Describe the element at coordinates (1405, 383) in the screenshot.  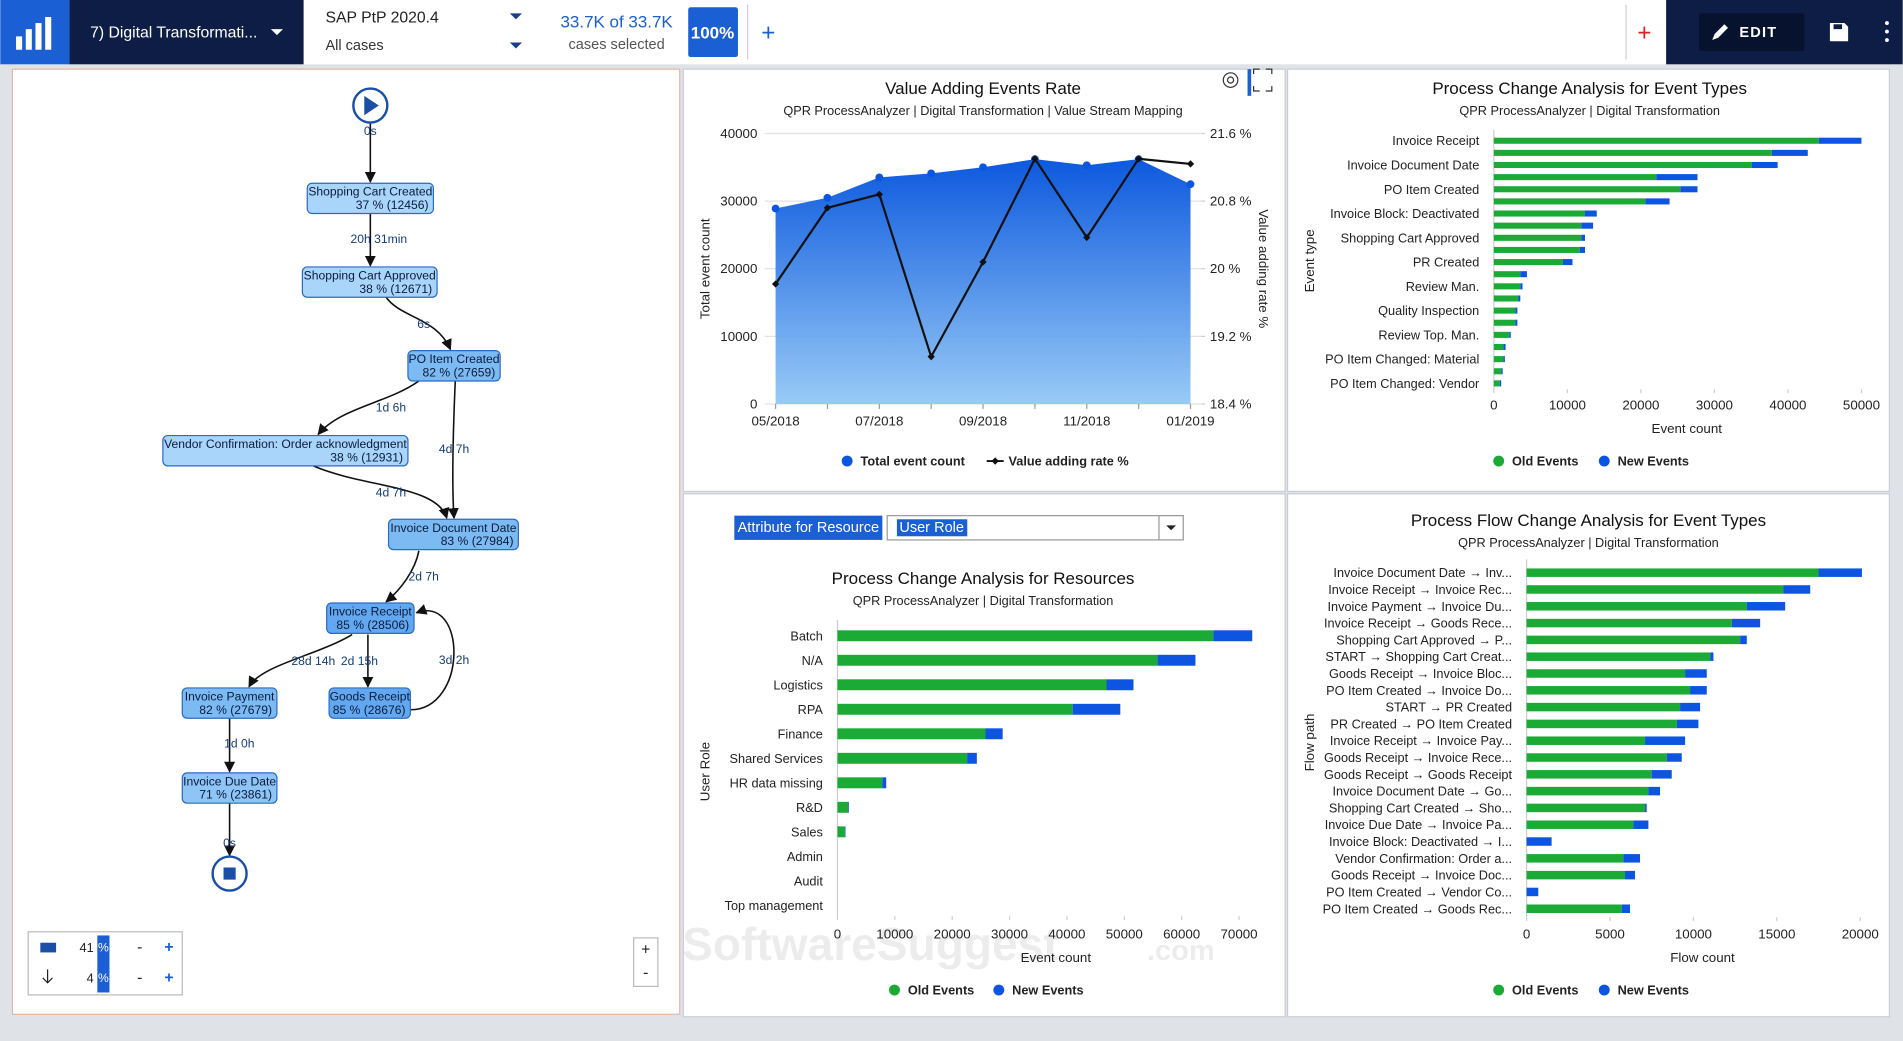
I see `y-tick-label: PO Item Changed: Vendor` at that location.